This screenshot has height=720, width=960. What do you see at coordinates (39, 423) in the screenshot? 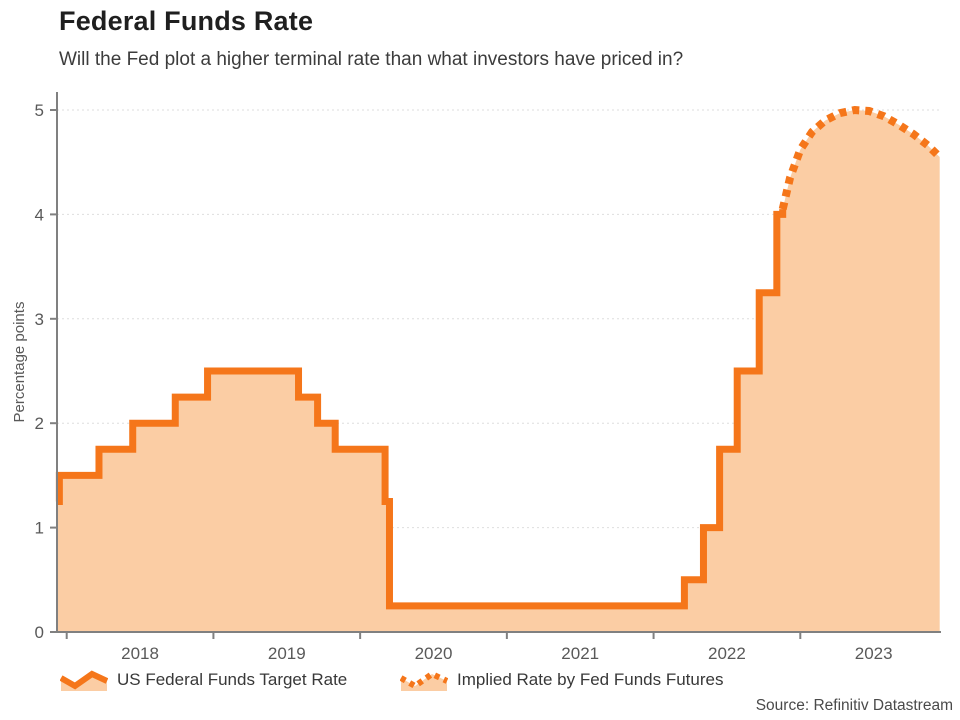
I see `y-tick-label-2: 2` at bounding box center [39, 423].